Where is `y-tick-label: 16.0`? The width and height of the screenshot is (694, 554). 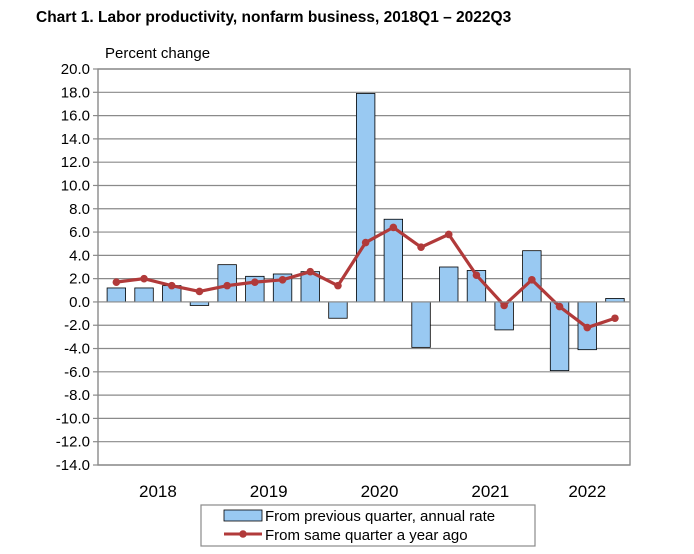 y-tick-label: 16.0 is located at coordinates (75, 116).